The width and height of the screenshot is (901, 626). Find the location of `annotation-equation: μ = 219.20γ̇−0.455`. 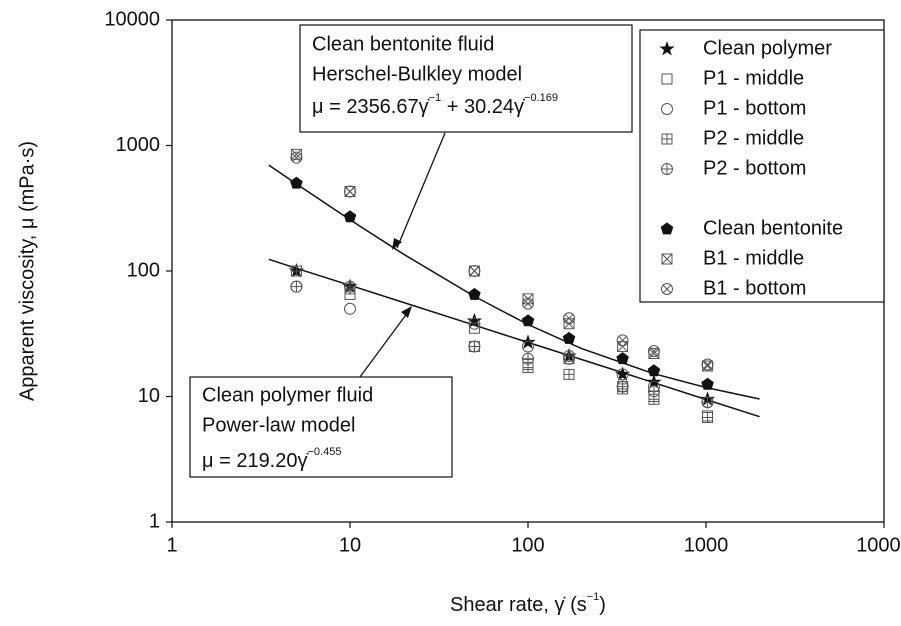

annotation-equation: μ = 219.20γ̇−0.455 is located at coordinates (271, 459).